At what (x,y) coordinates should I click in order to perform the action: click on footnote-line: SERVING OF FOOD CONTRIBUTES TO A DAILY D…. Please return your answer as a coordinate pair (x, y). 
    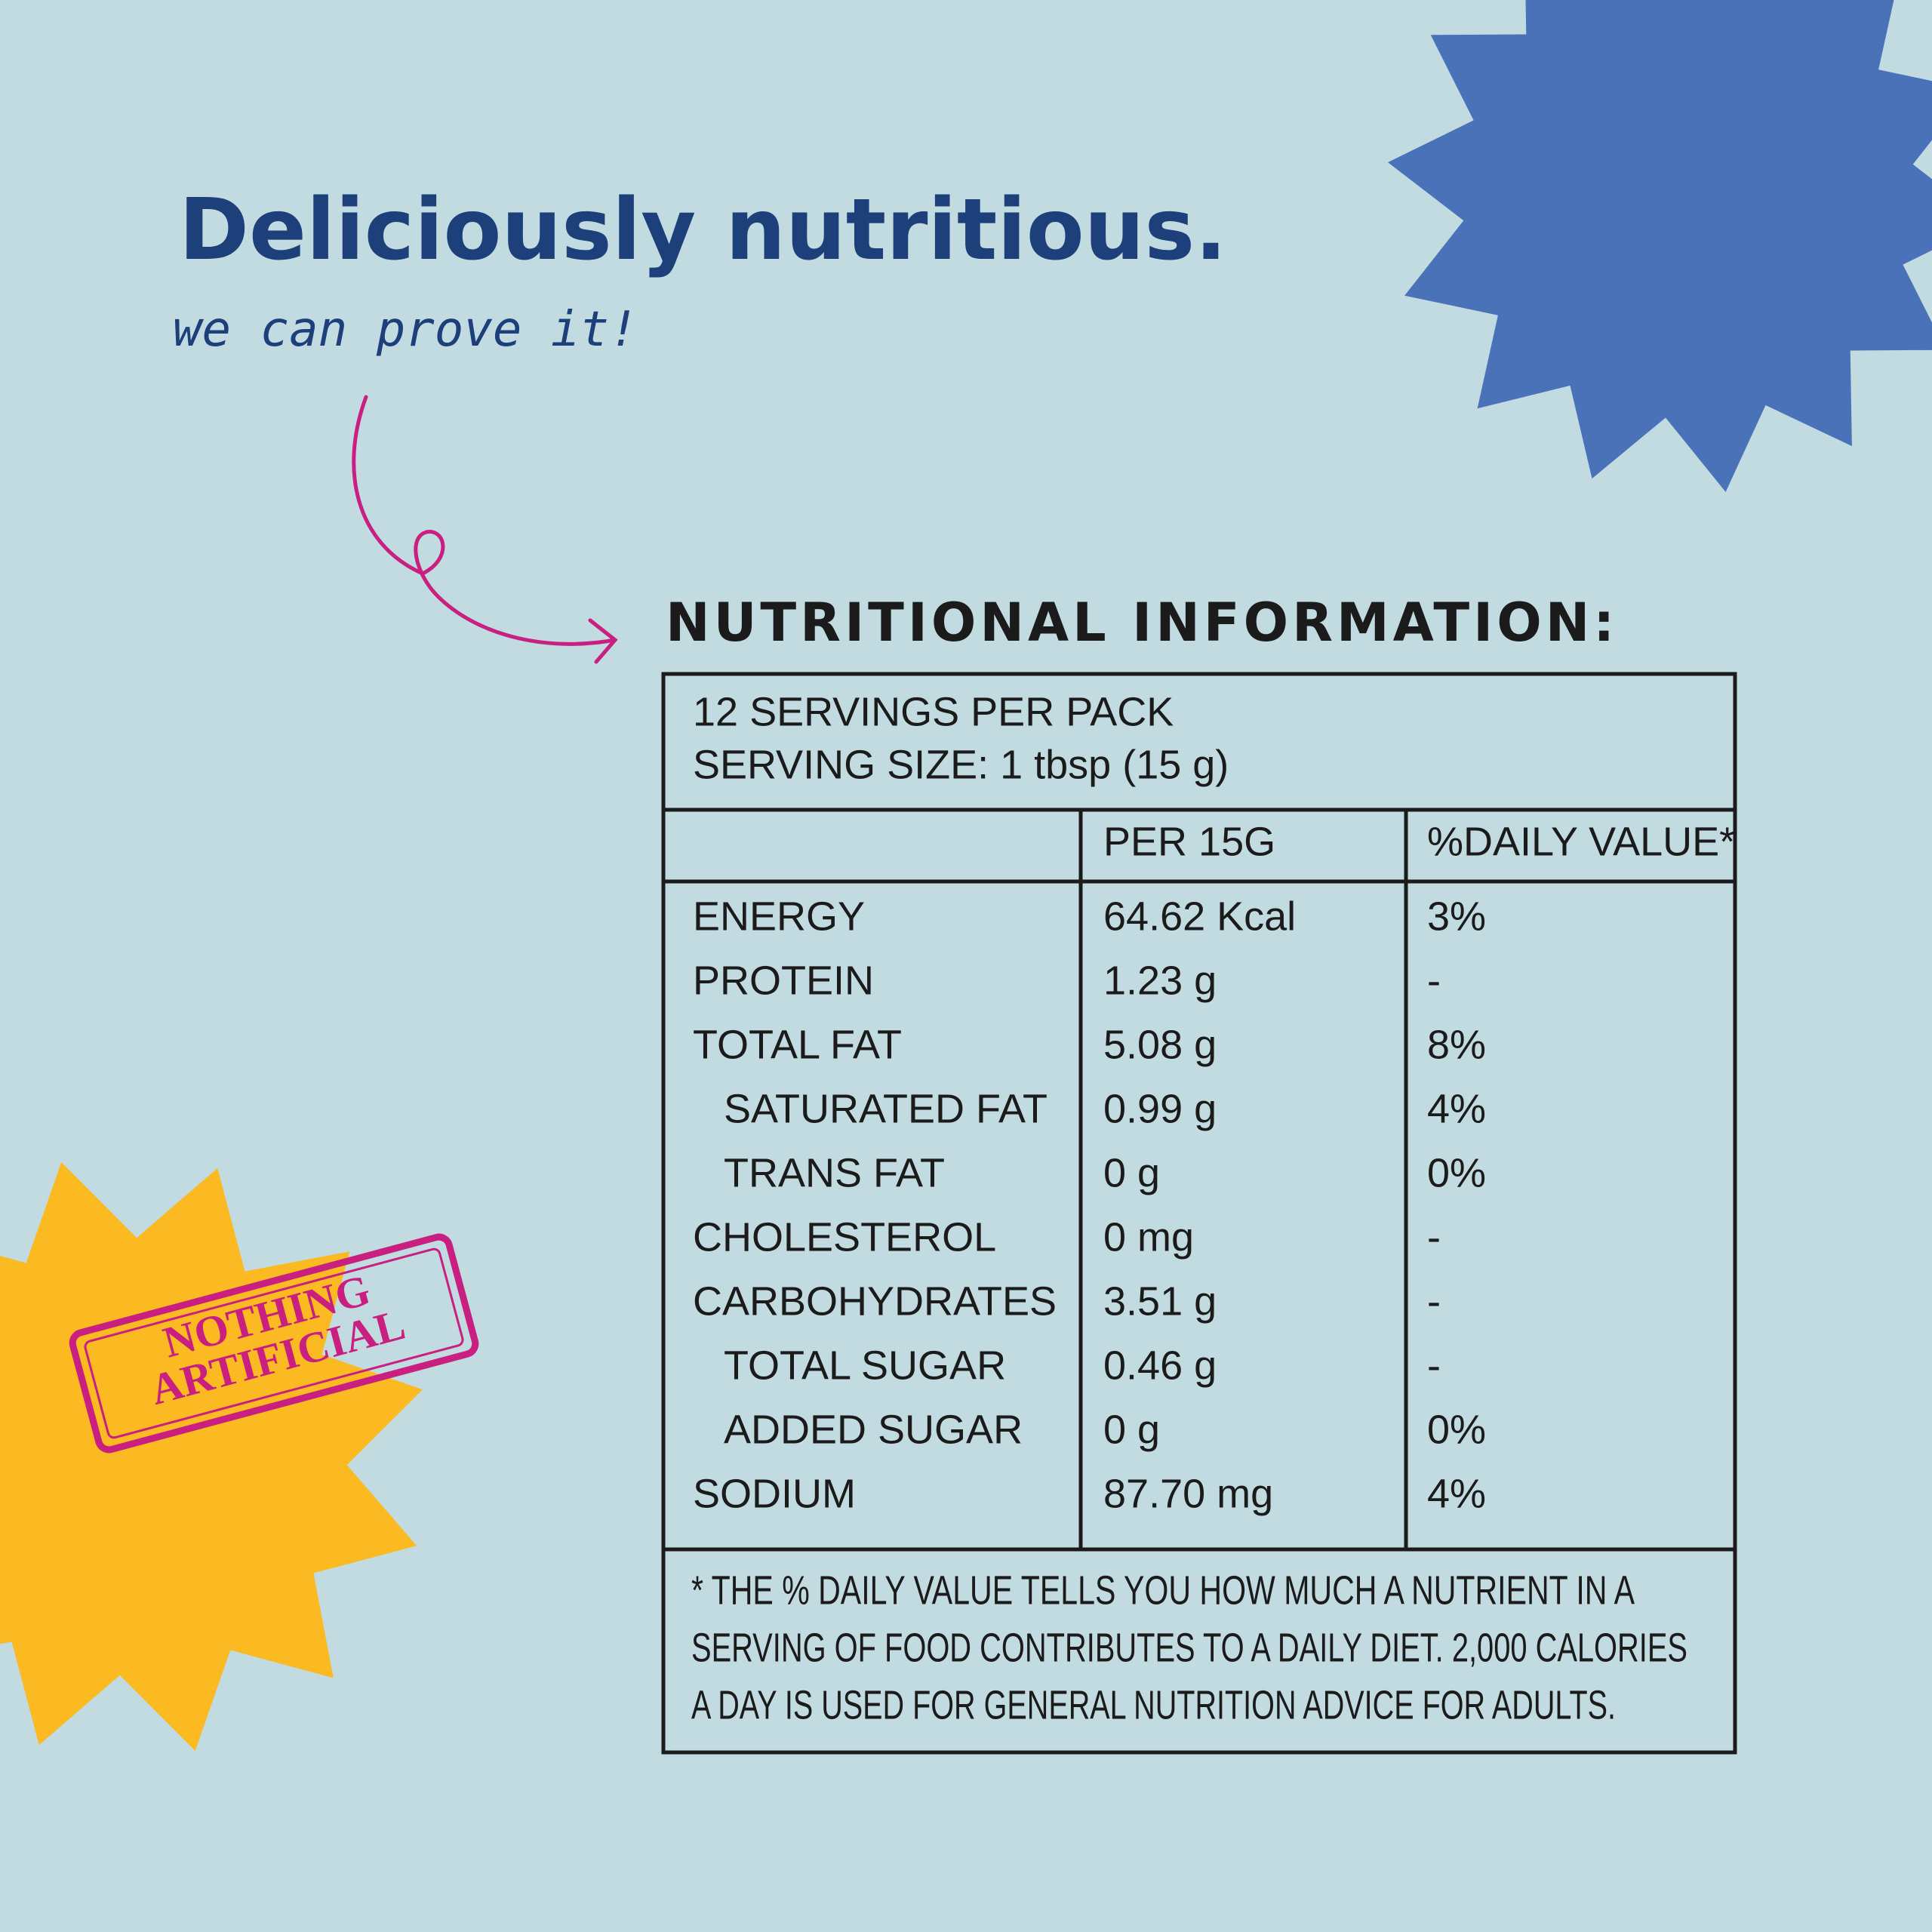
    Looking at the image, I should click on (1189, 1647).